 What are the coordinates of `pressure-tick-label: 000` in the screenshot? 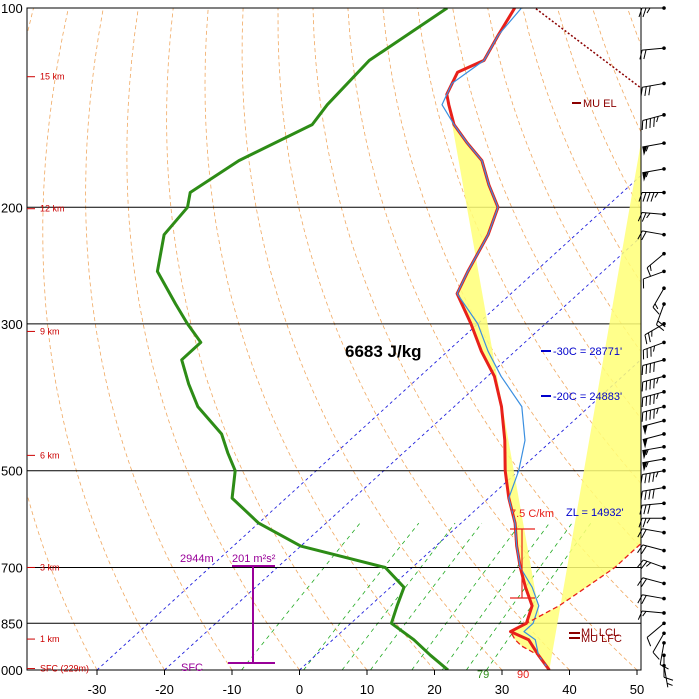 It's located at (12, 670).